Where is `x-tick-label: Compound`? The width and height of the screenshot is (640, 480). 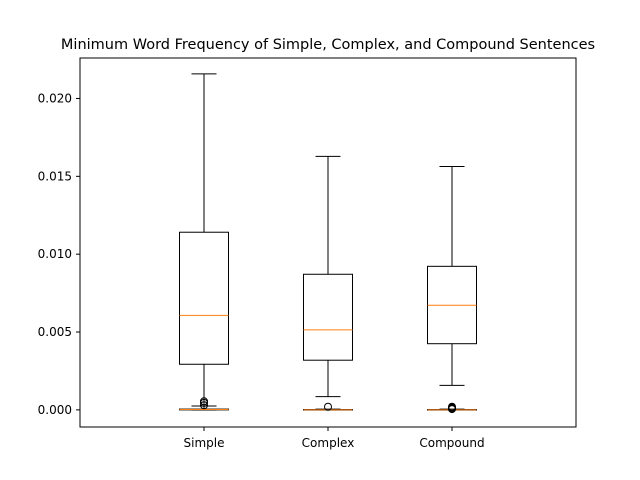 x-tick-label: Compound is located at coordinates (451, 443).